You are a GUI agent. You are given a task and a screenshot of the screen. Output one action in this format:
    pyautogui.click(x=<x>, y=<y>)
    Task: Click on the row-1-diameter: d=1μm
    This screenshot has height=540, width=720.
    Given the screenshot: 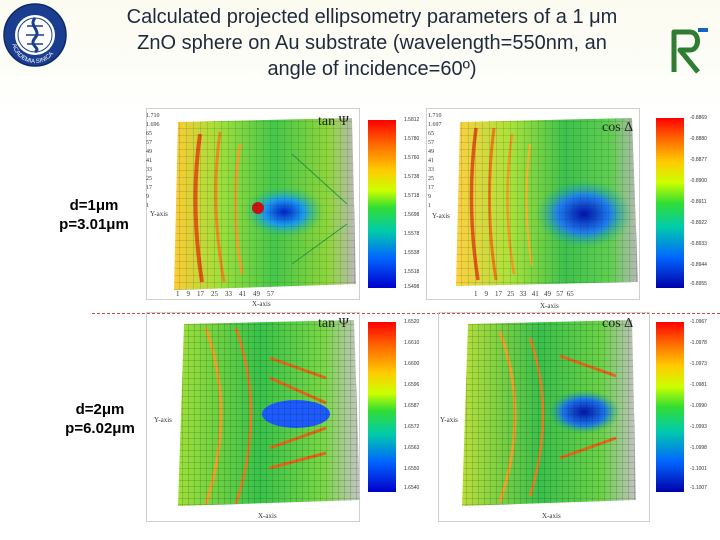 What is the action you would take?
    pyautogui.click(x=94, y=205)
    